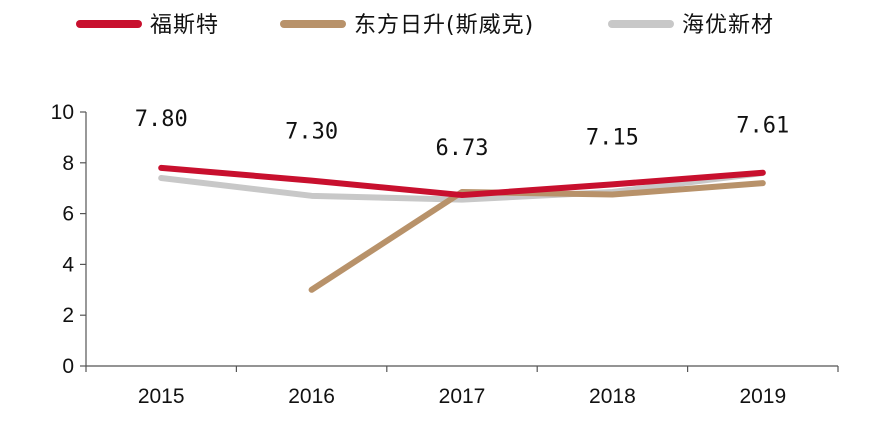 The height and width of the screenshot is (440, 872). I want to click on data-label: 7.80, so click(161, 119).